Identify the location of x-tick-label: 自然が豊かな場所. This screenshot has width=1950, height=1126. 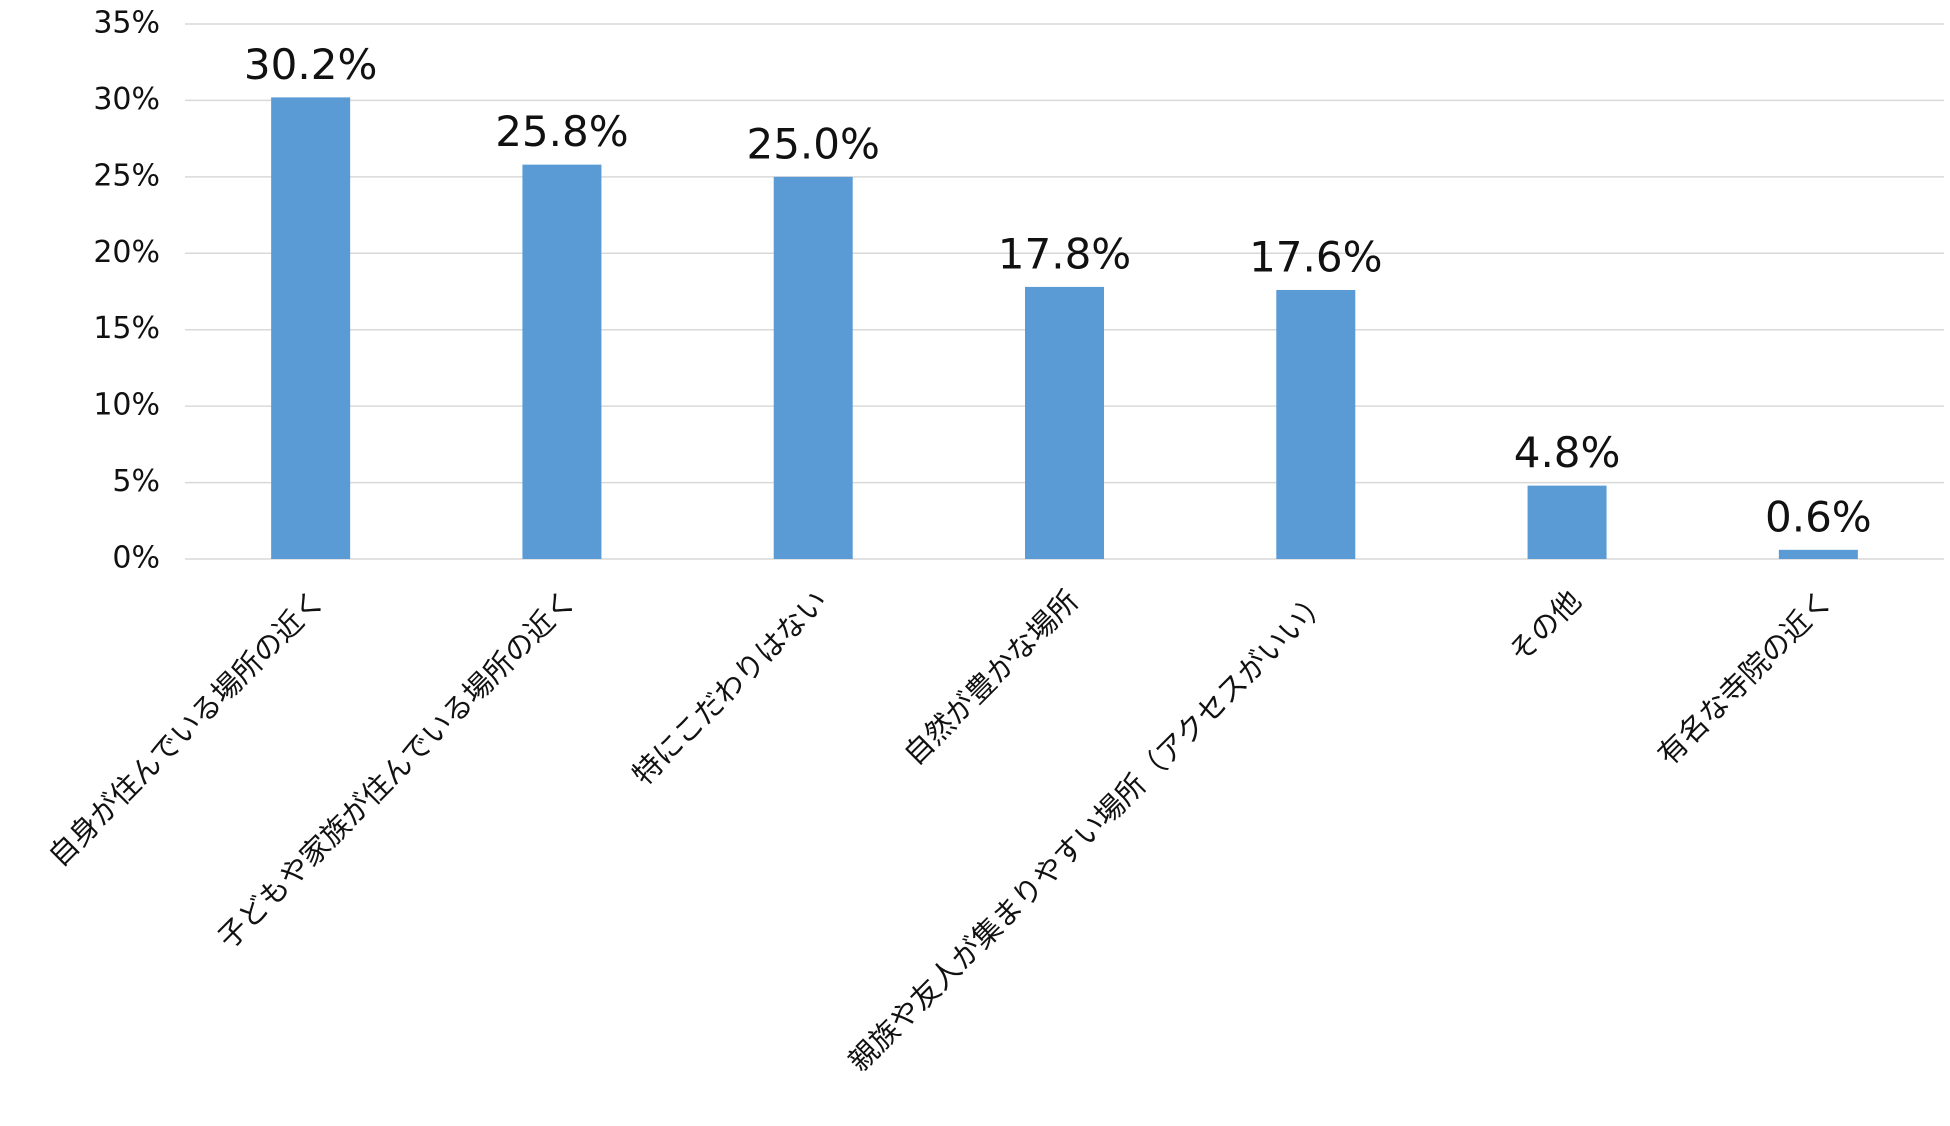
(991, 678).